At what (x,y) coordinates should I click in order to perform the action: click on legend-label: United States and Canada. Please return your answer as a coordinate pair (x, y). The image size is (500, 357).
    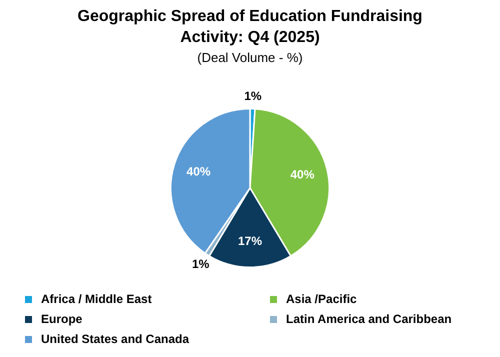
    Looking at the image, I should click on (115, 339).